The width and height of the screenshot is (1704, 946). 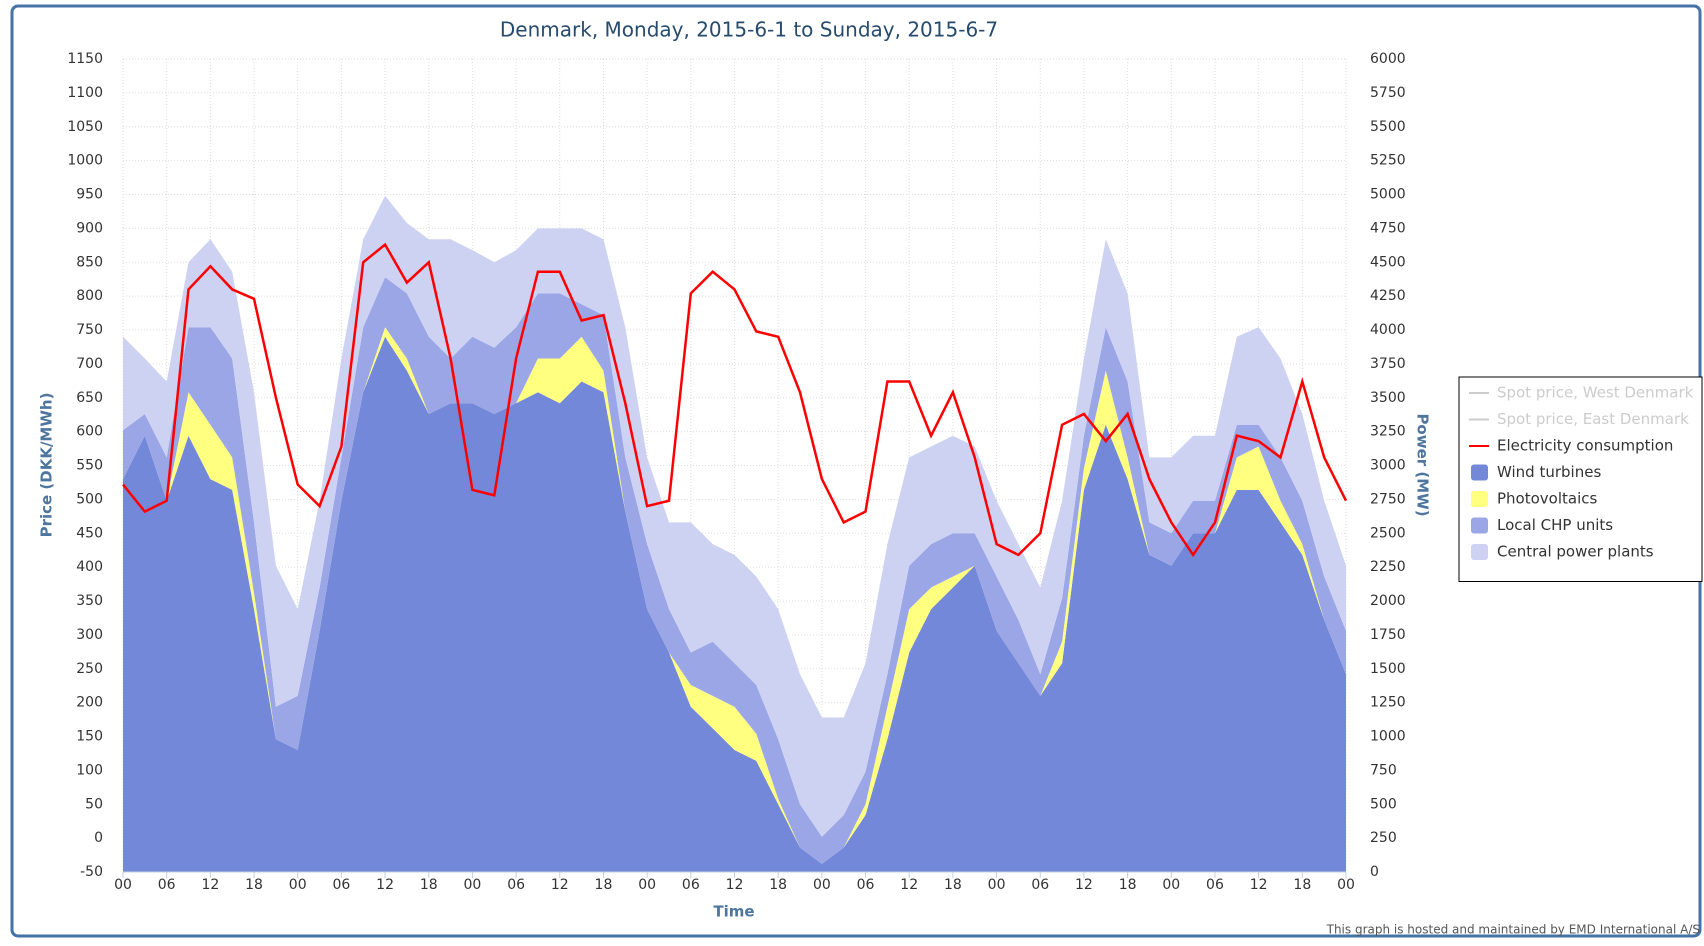 What do you see at coordinates (89, 398) in the screenshot?
I see `y-tick-label: 650` at bounding box center [89, 398].